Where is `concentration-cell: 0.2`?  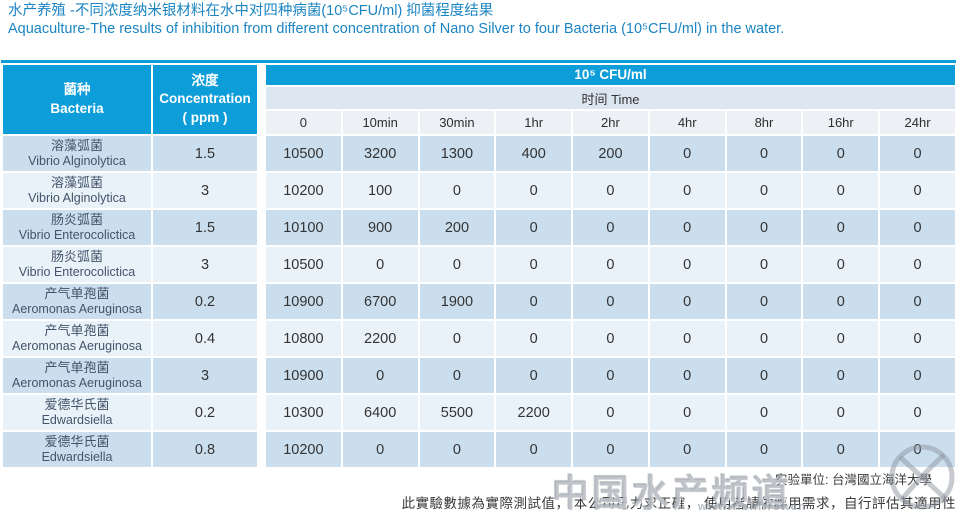
concentration-cell: 0.2 is located at coordinates (205, 301).